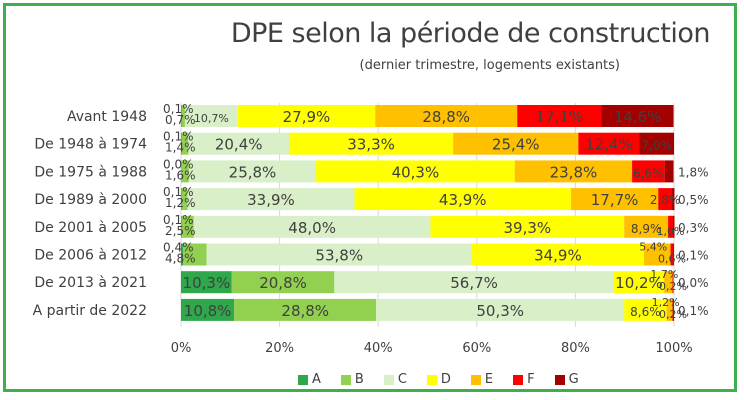 This screenshot has width=744, height=400. What do you see at coordinates (664, 274) in the screenshot?
I see `data-label: 1,7%` at bounding box center [664, 274].